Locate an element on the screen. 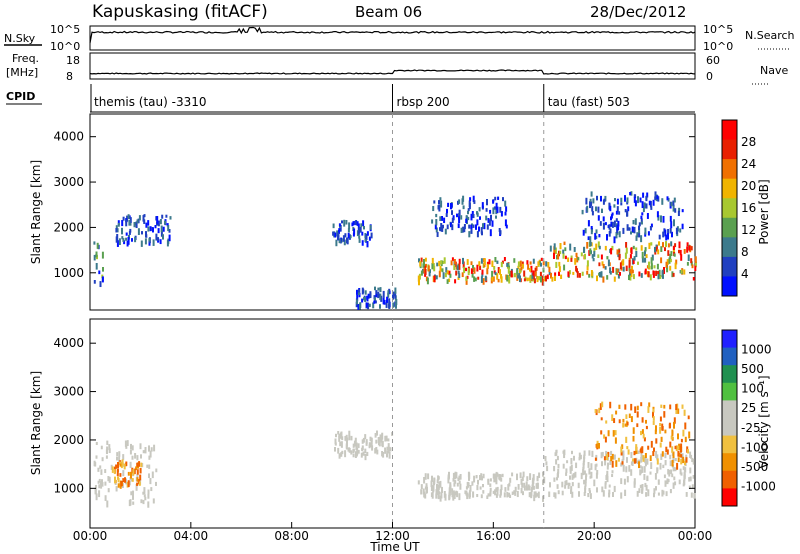 The image size is (800, 554). noise-right-tick-top: 10^5 is located at coordinates (718, 29).